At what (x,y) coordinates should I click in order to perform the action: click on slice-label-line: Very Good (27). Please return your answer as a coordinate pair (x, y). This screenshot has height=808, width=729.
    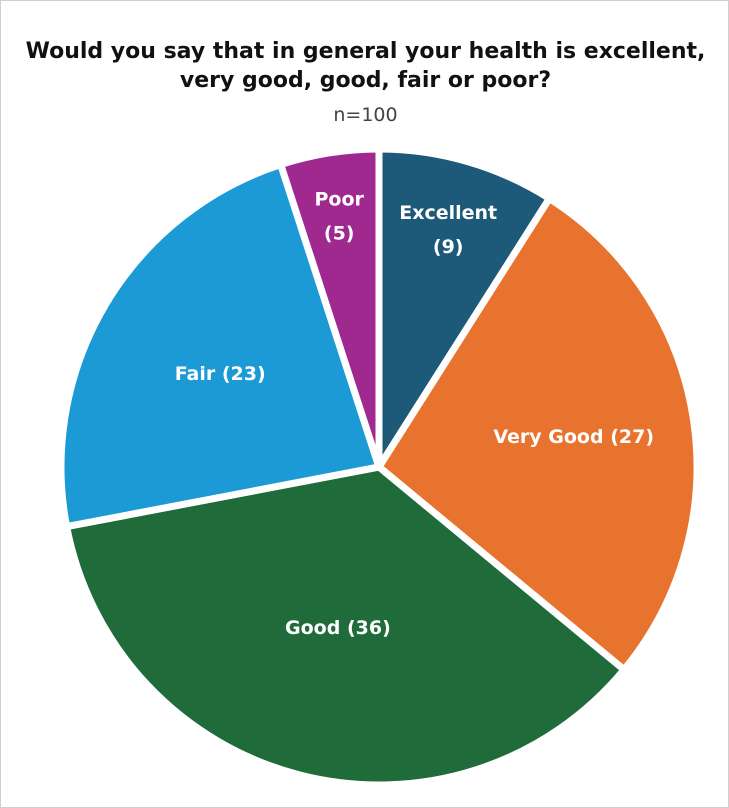
    Looking at the image, I should click on (573, 437).